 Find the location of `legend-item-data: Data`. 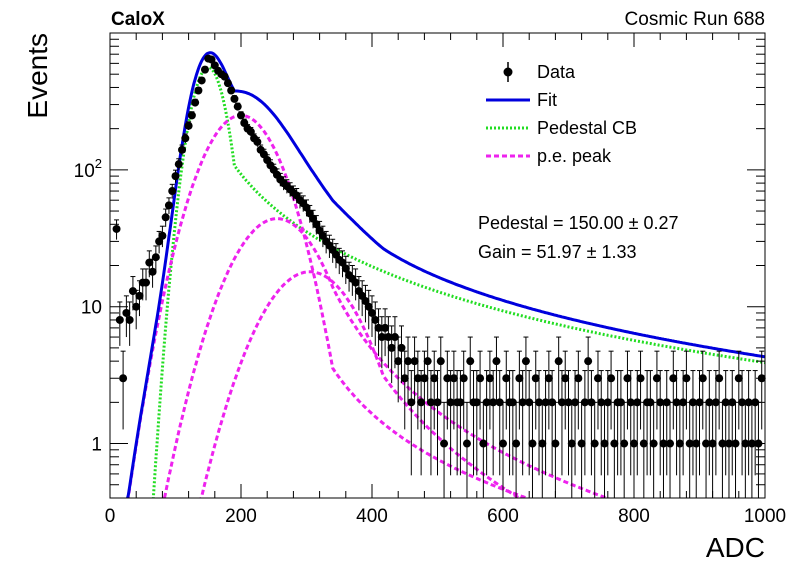

legend-item-data: Data is located at coordinates (539, 72).